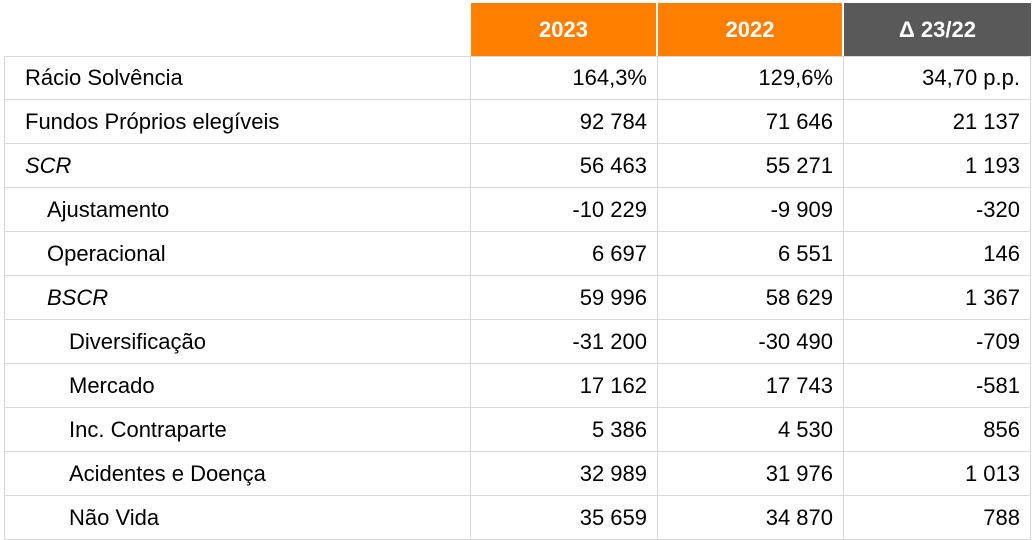  I want to click on table-row: Mercado 17 162 17 743 -581, so click(517, 386).